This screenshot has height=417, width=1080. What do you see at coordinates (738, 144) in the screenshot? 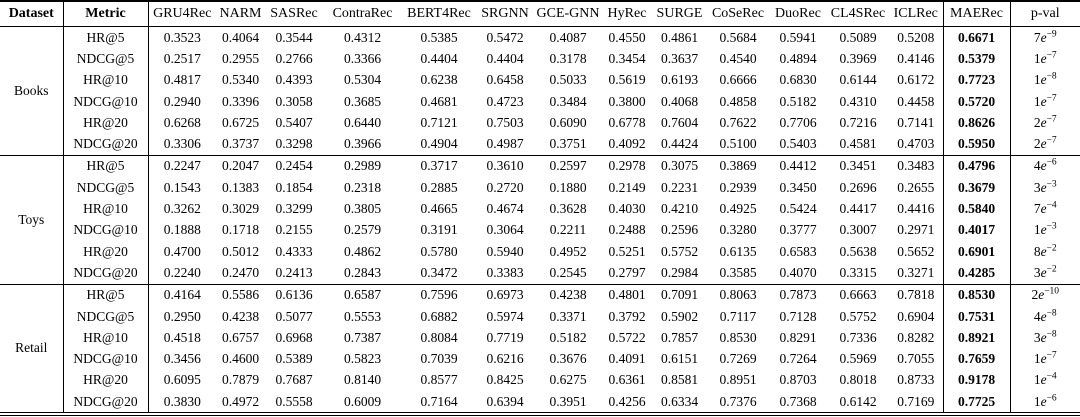
I see `value-cell: 0.5100` at bounding box center [738, 144].